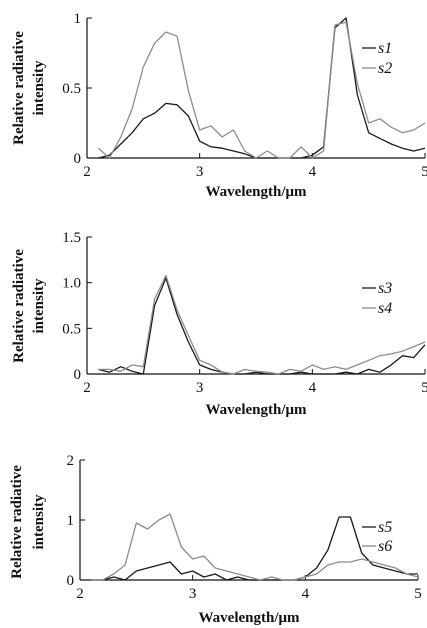 Image resolution: width=427 pixels, height=628 pixels. Describe the element at coordinates (385, 48) in the screenshot. I see `legend-label-s1: s1` at that location.